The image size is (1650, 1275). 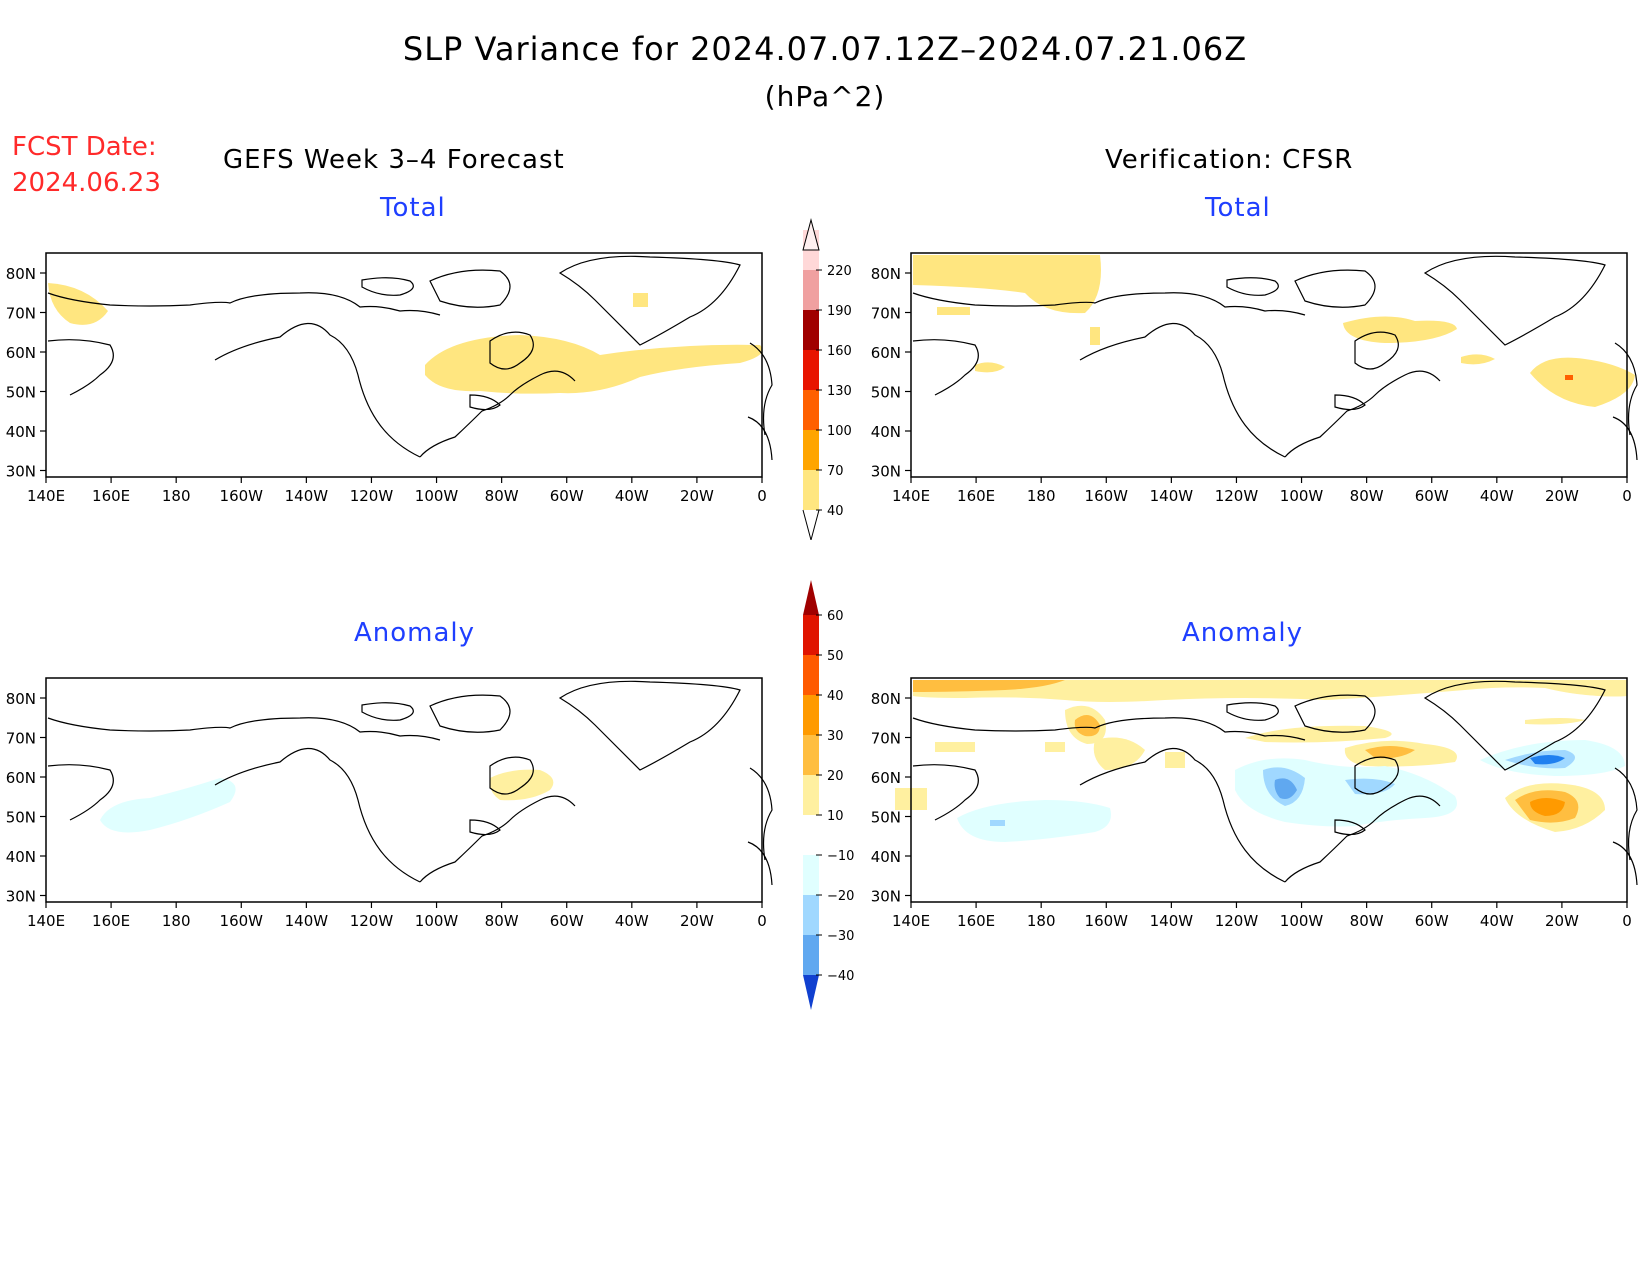 What do you see at coordinates (410, 358) in the screenshot?
I see `forecast-total-coastlines` at bounding box center [410, 358].